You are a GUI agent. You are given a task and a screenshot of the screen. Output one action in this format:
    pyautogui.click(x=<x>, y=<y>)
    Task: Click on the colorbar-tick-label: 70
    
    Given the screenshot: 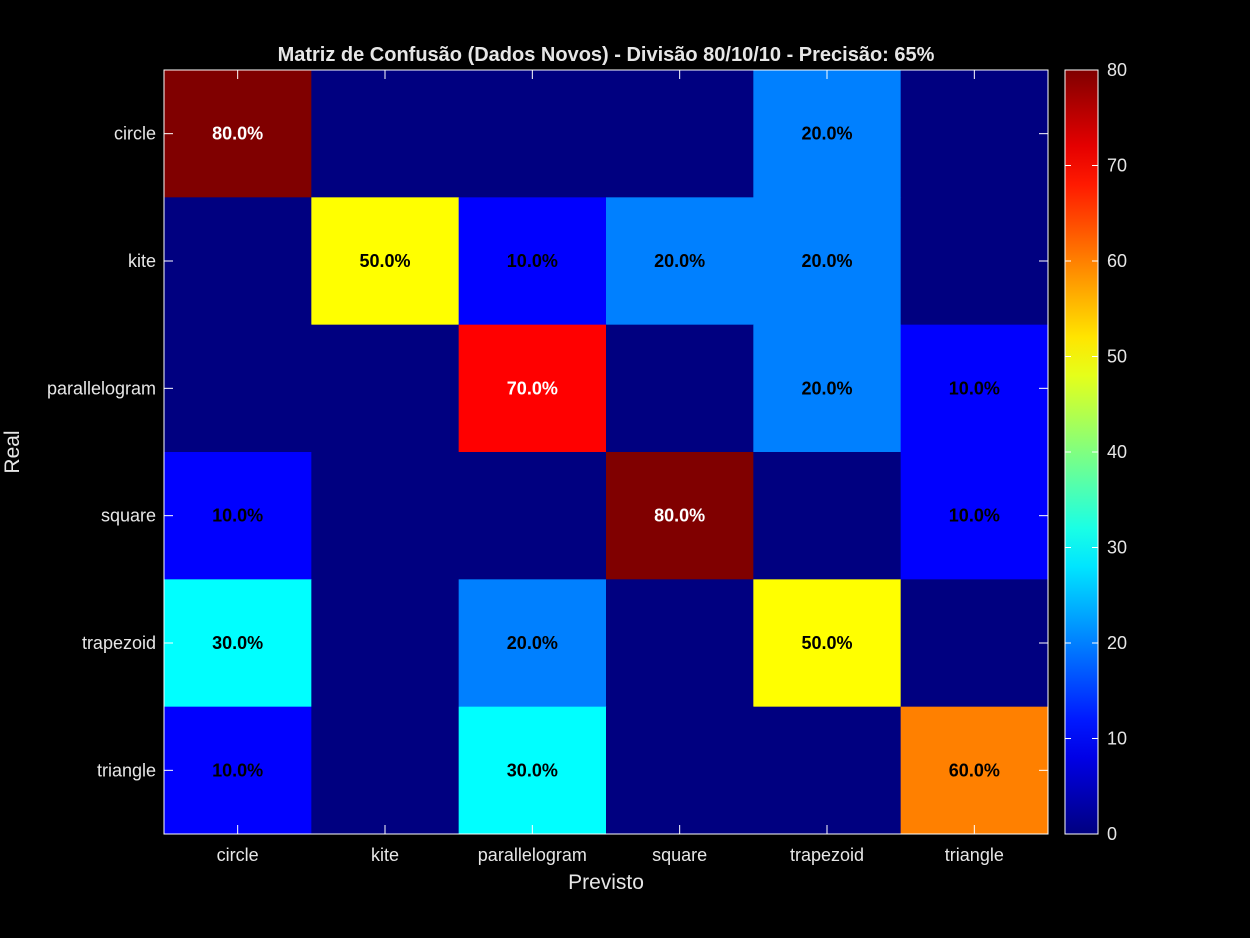 What is the action you would take?
    pyautogui.click(x=1117, y=166)
    